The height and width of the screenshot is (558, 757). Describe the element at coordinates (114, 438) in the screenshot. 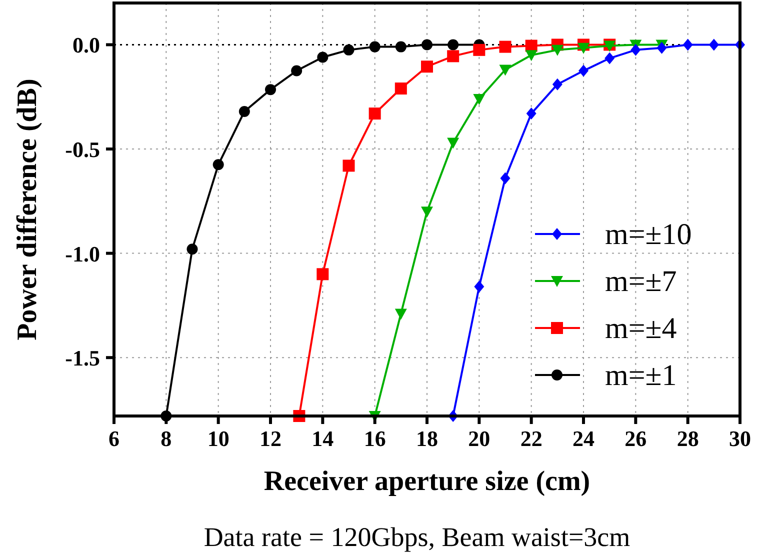

I see `x-tick-label: 6` at that location.